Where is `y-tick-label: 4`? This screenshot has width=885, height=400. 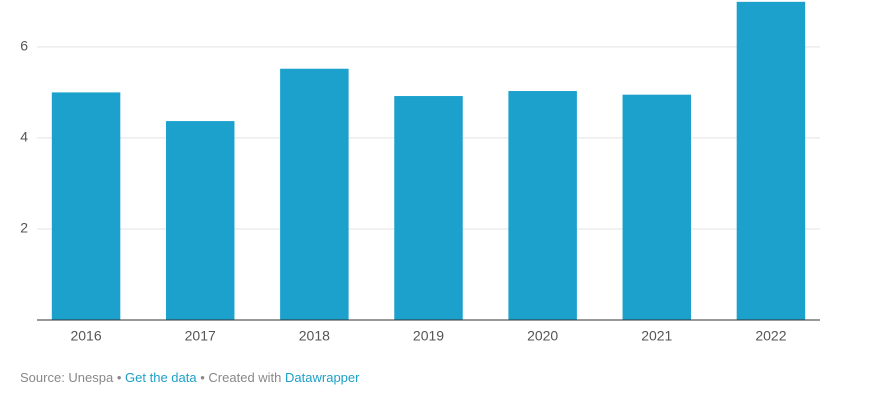 y-tick-label: 4 is located at coordinates (24, 137).